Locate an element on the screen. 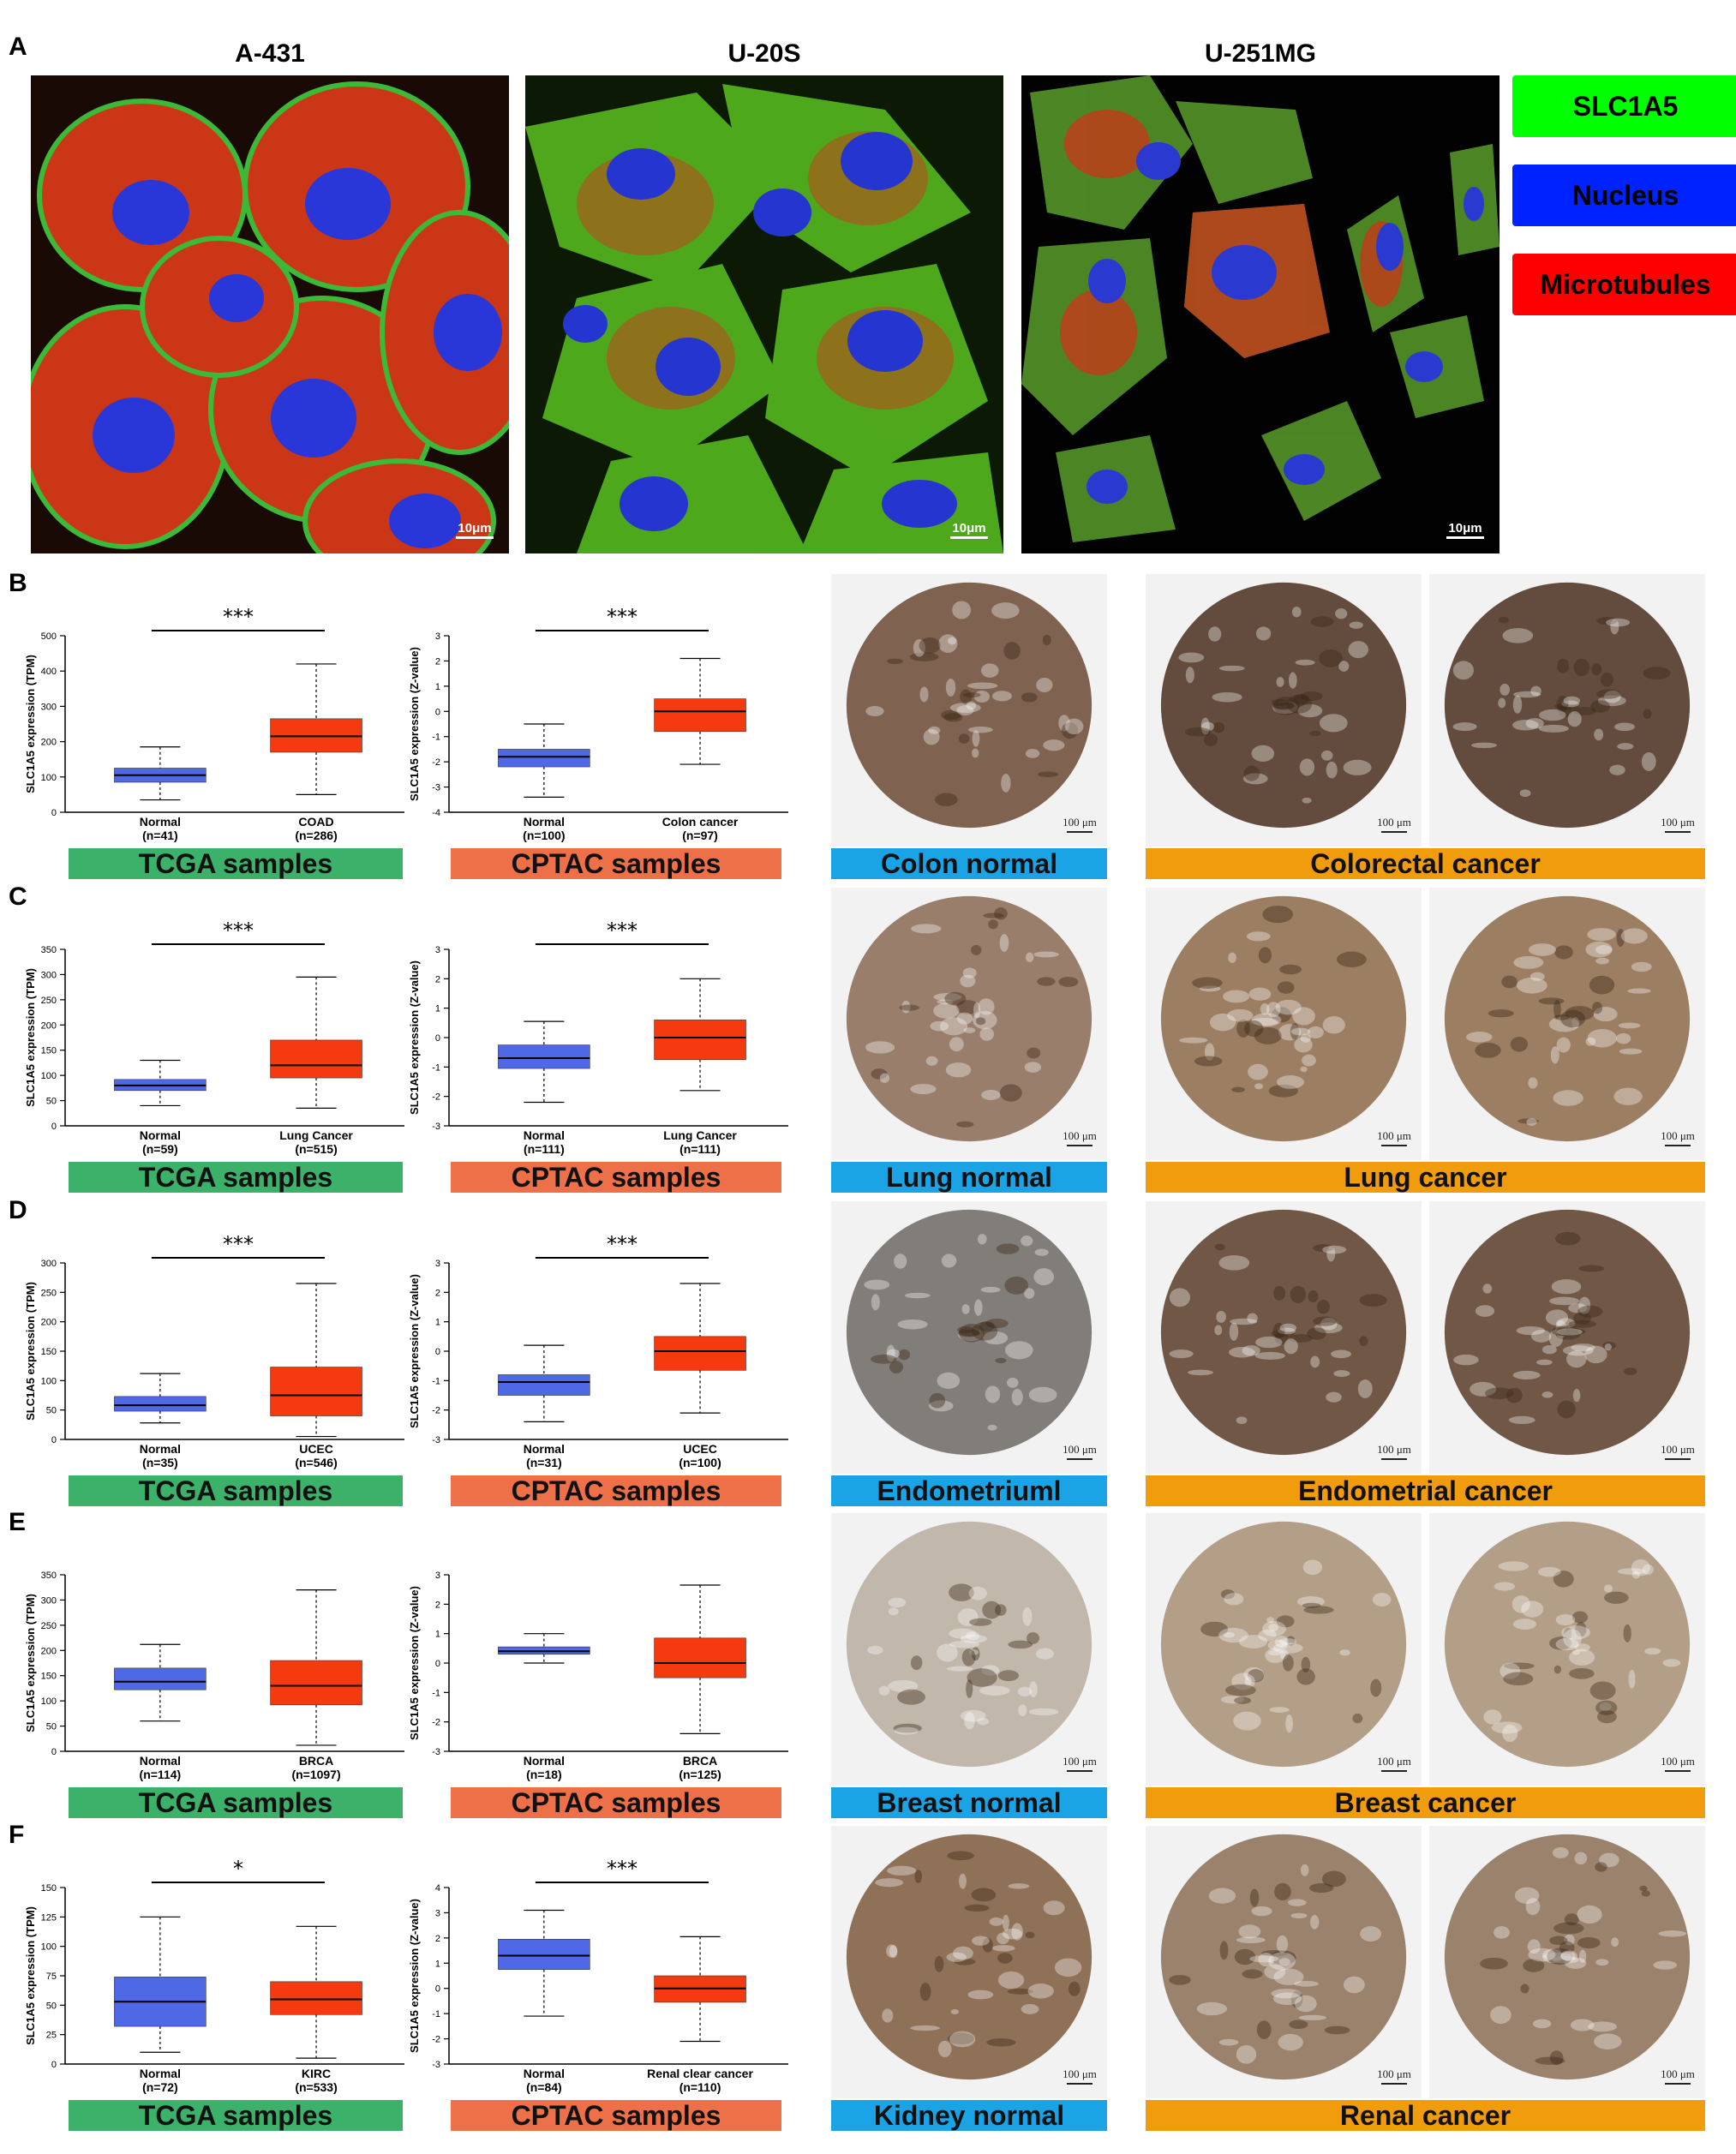  y-tick-label: 200 is located at coordinates (49, 1651).